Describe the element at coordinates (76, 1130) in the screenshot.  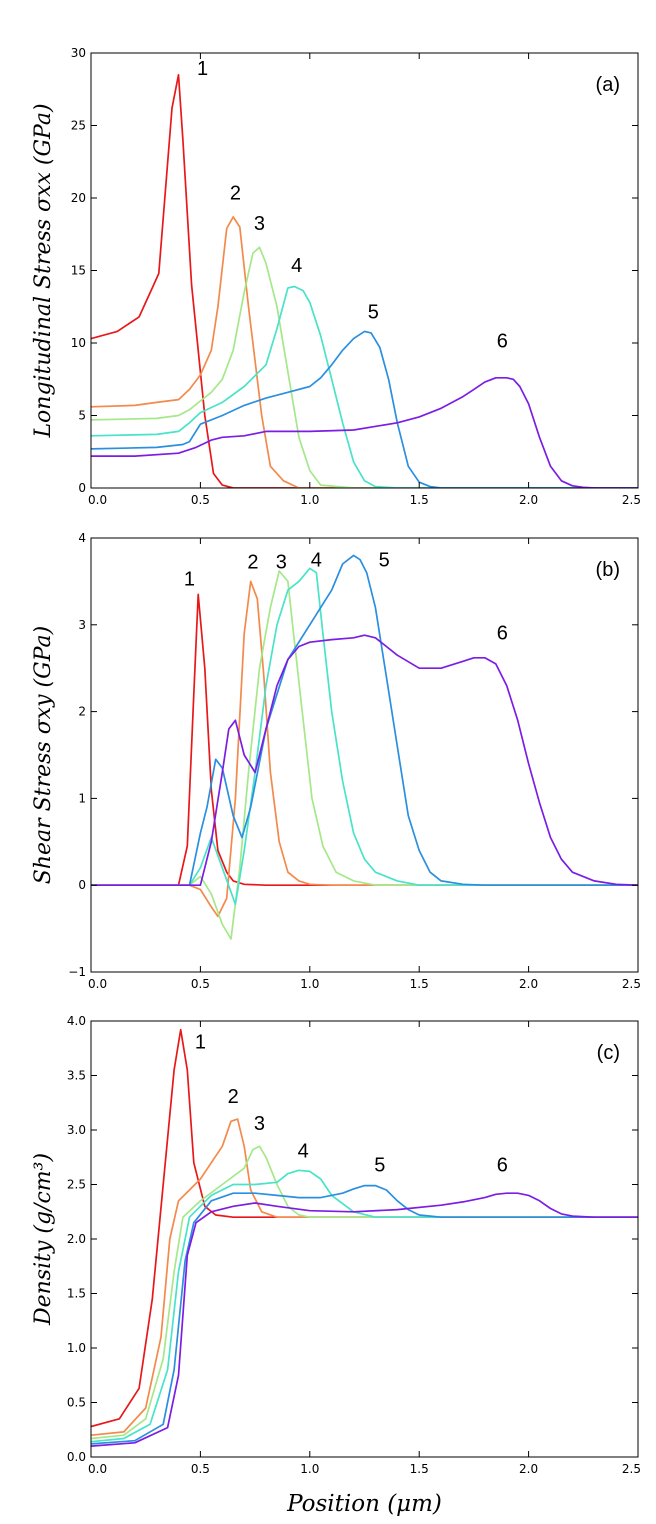
I see `y-tick-label: 3.0` at that location.